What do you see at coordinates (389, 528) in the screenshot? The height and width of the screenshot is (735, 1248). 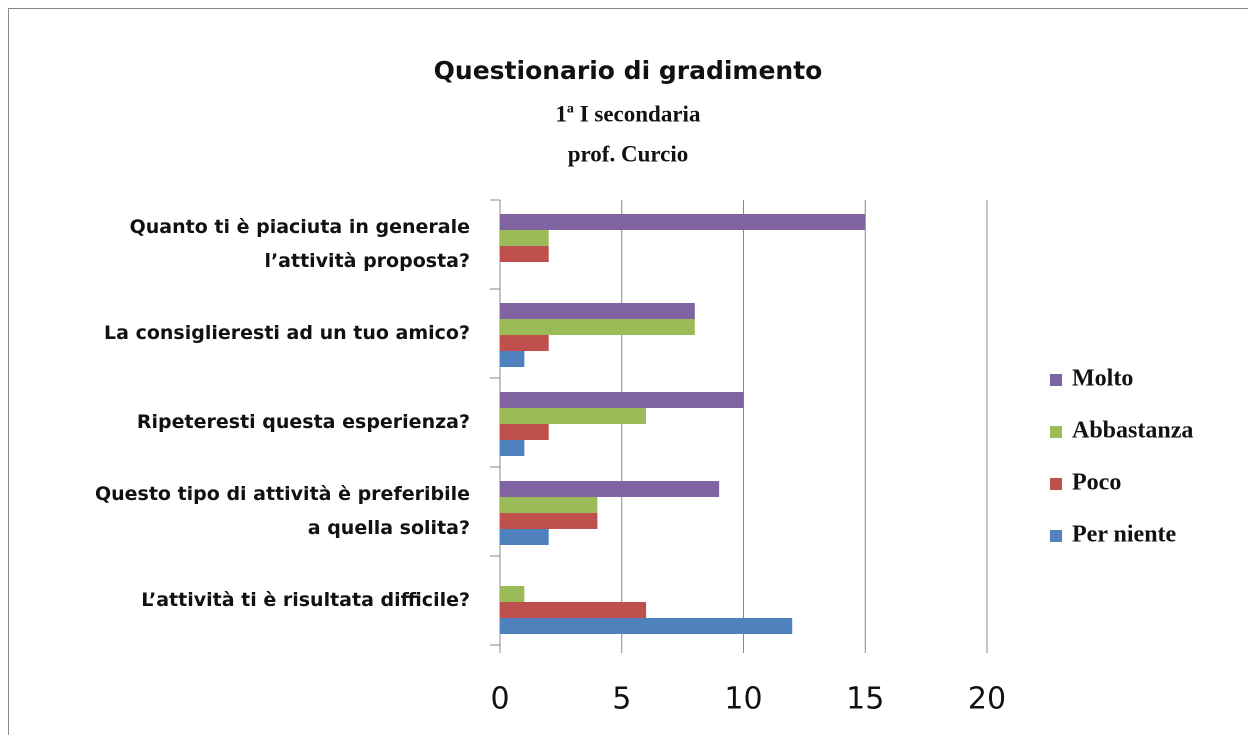 I see `y-tick-label: a quella solita?` at bounding box center [389, 528].